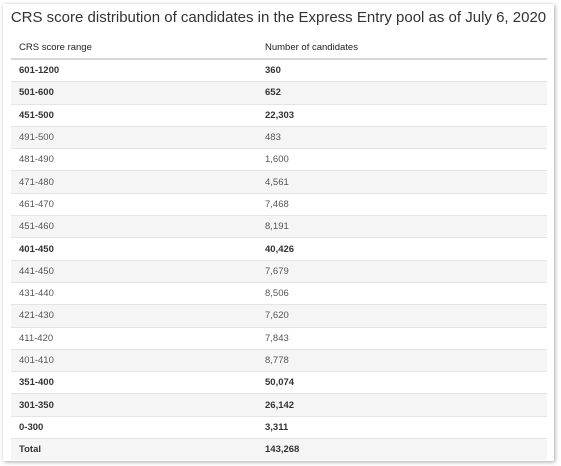  I want to click on table-row: 411-420 7,843, so click(279, 338).